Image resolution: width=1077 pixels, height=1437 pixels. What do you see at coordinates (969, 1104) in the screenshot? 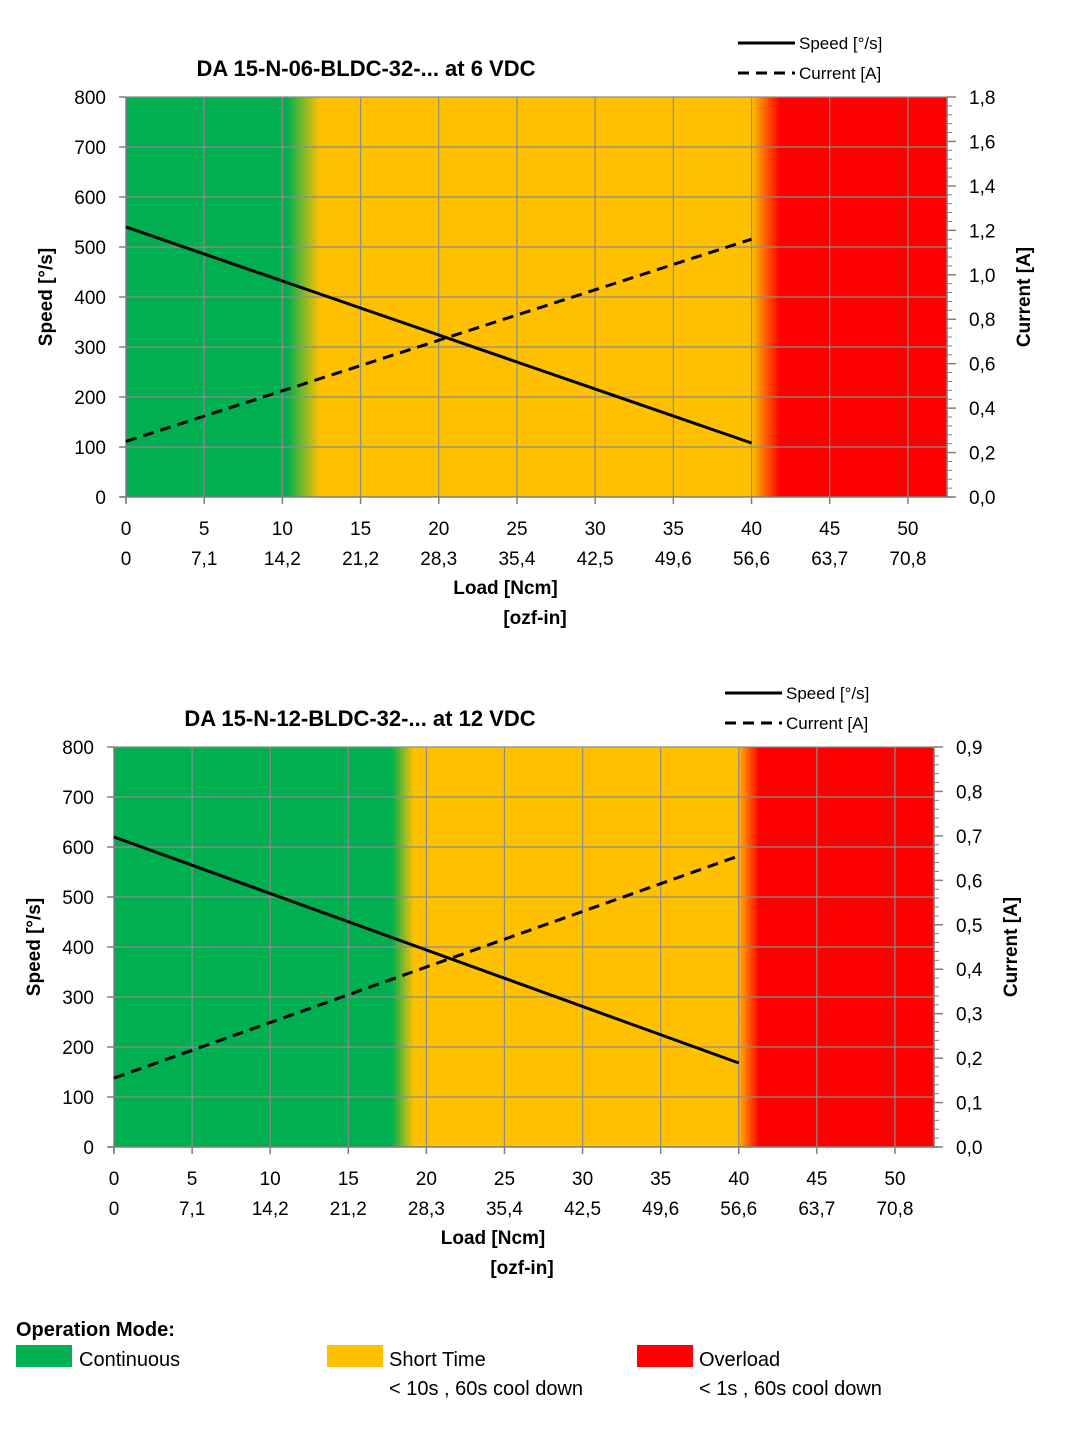
I see `y2-tick-label: 0,1` at bounding box center [969, 1104].